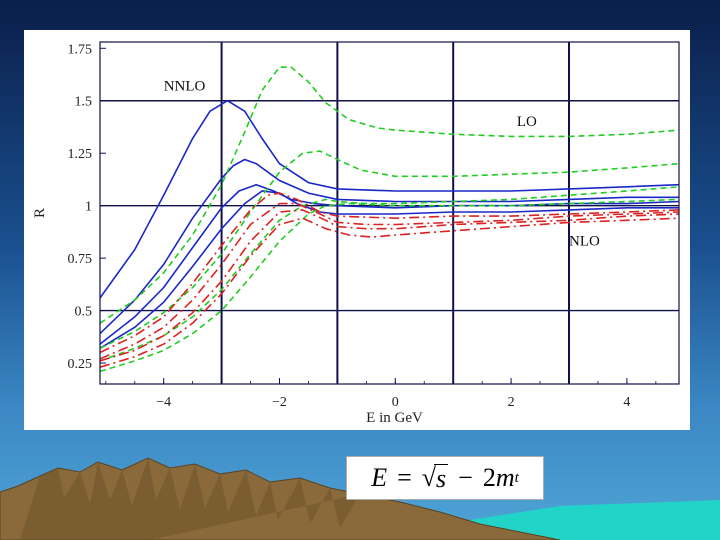 Image resolution: width=720 pixels, height=540 pixels. Describe the element at coordinates (88, 207) in the screenshot. I see `y-tick-label: 1` at that location.